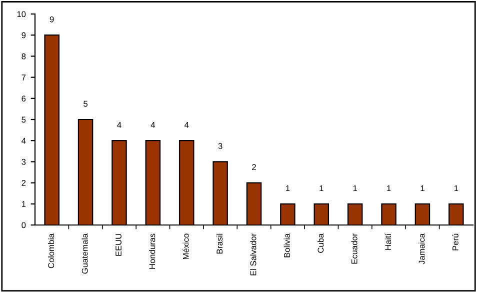  Describe the element at coordinates (152, 251) in the screenshot. I see `x-tick-label: Honduras` at that location.